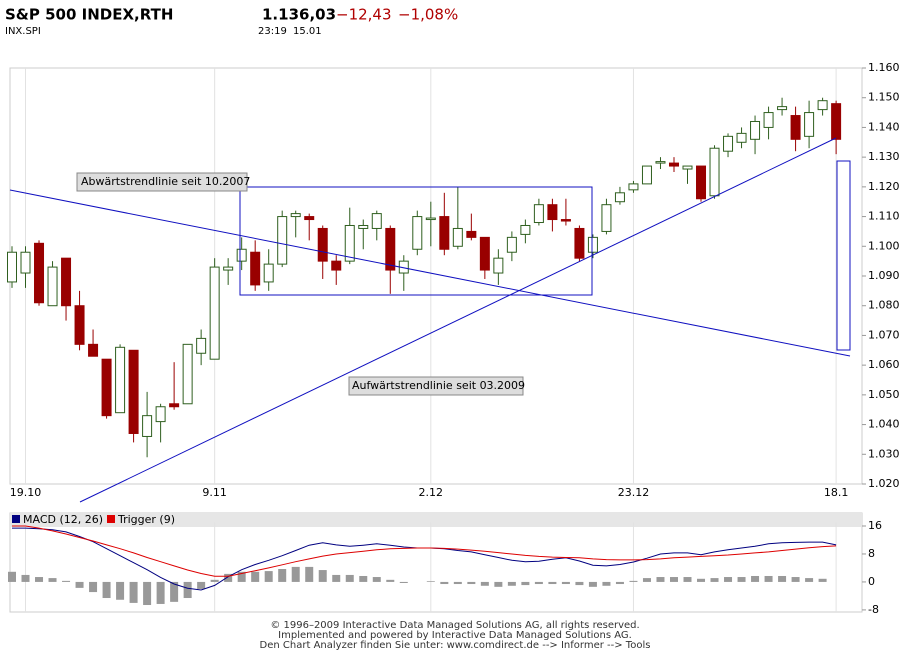  What do you see at coordinates (884, 364) in the screenshot?
I see `y-tick-label: 1.060` at bounding box center [884, 364].